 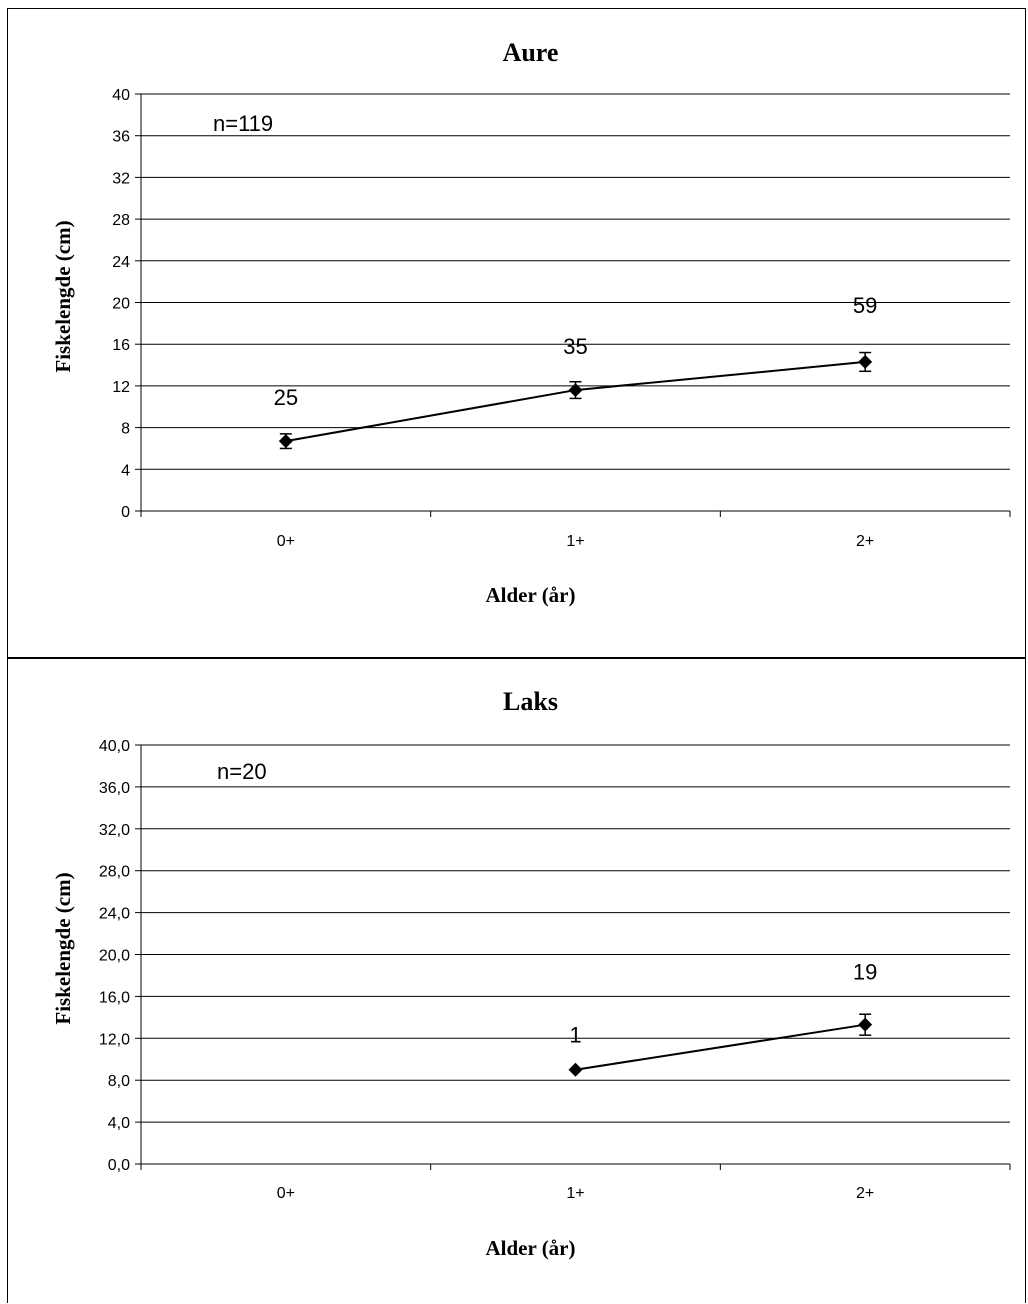 What do you see at coordinates (125, 429) in the screenshot?
I see `y-tick-label: 8` at bounding box center [125, 429].